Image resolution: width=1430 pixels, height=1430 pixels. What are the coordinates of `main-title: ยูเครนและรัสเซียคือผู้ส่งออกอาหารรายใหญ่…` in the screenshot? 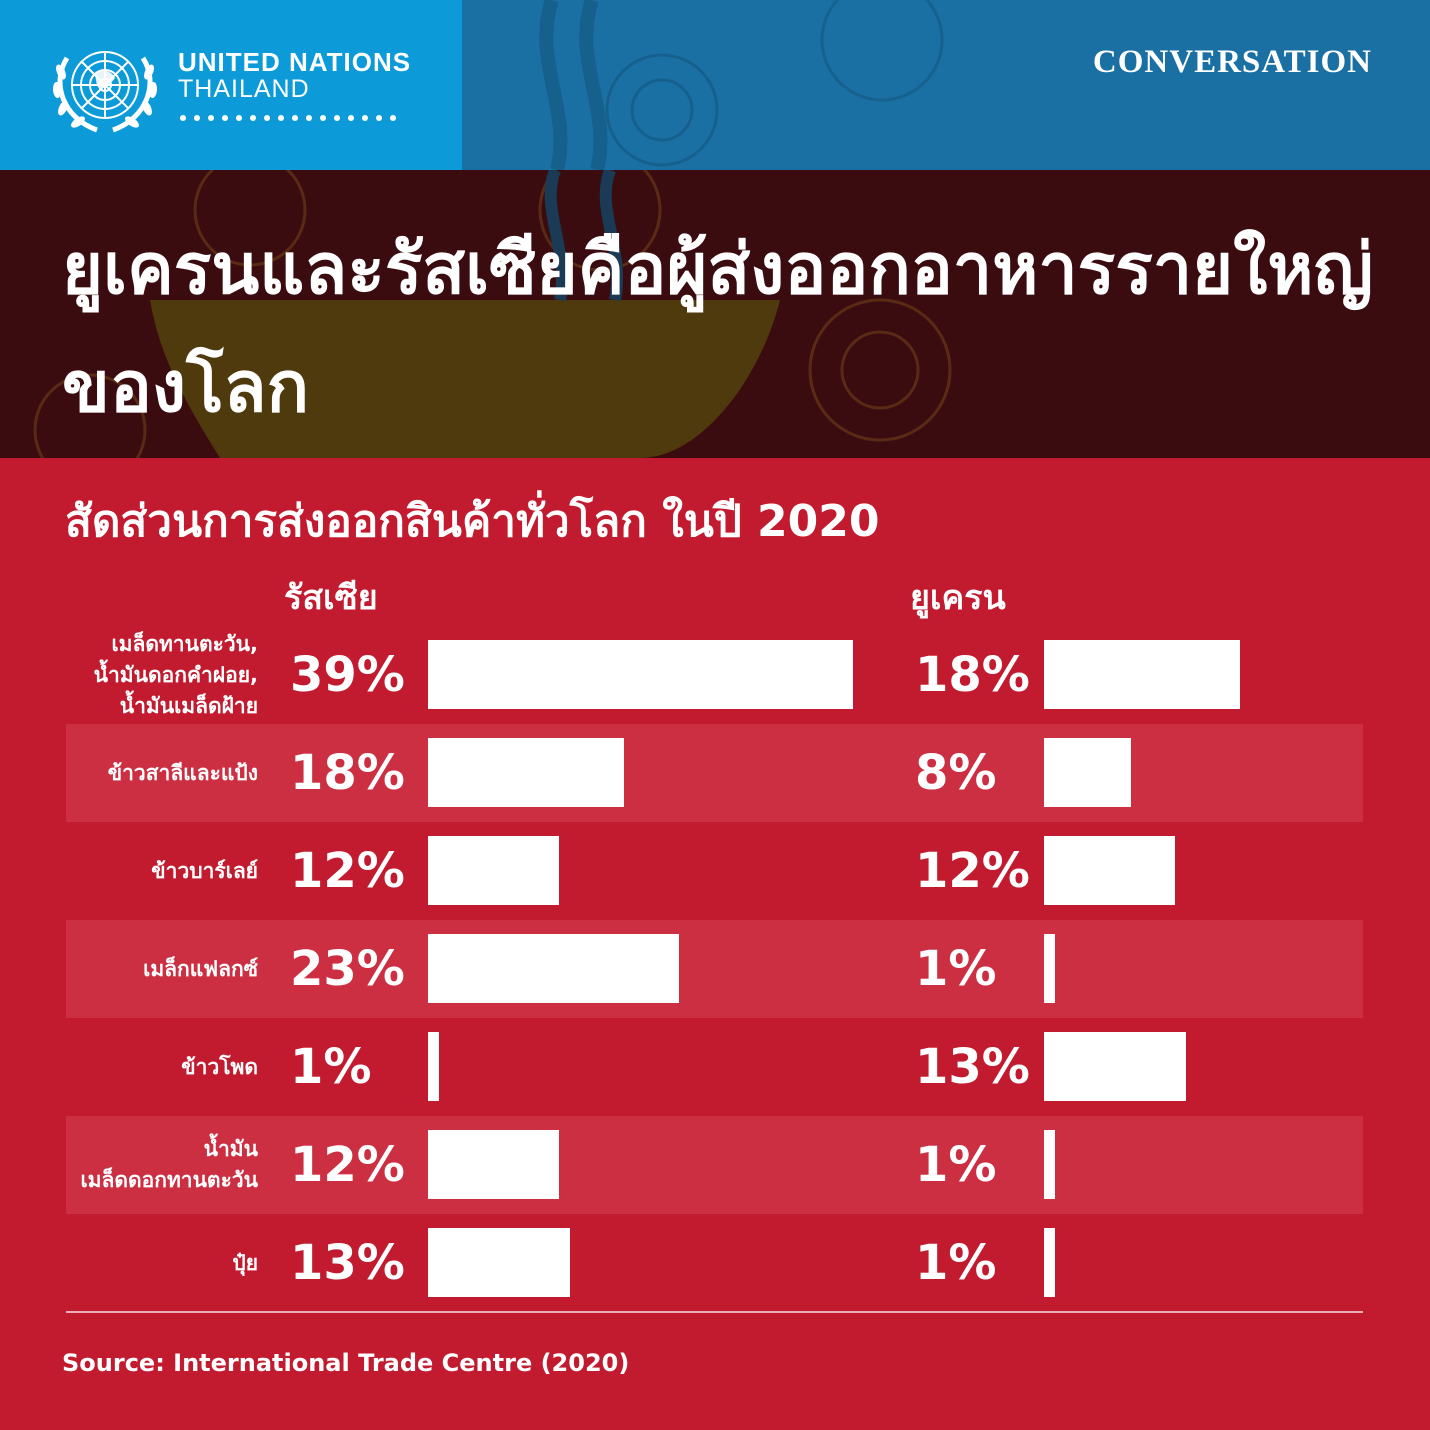 It's located at (718, 328).